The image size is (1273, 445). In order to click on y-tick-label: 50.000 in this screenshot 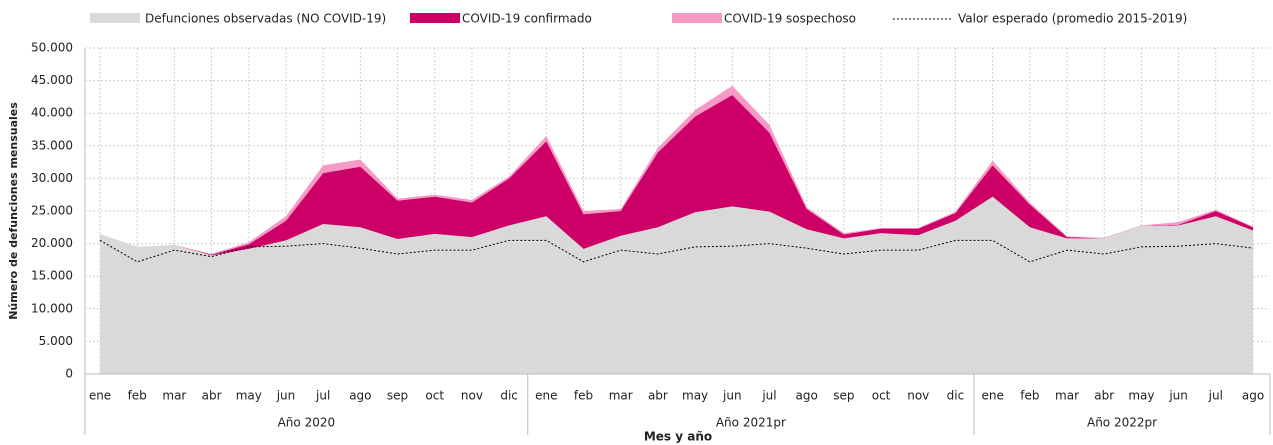, I will do `click(52, 48)`.